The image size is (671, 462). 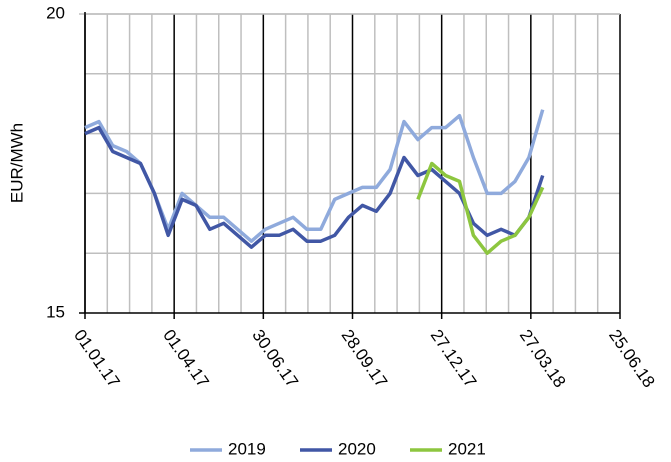 What do you see at coordinates (16, 163) in the screenshot?
I see `y-axis-label: EUR/MWh` at bounding box center [16, 163].